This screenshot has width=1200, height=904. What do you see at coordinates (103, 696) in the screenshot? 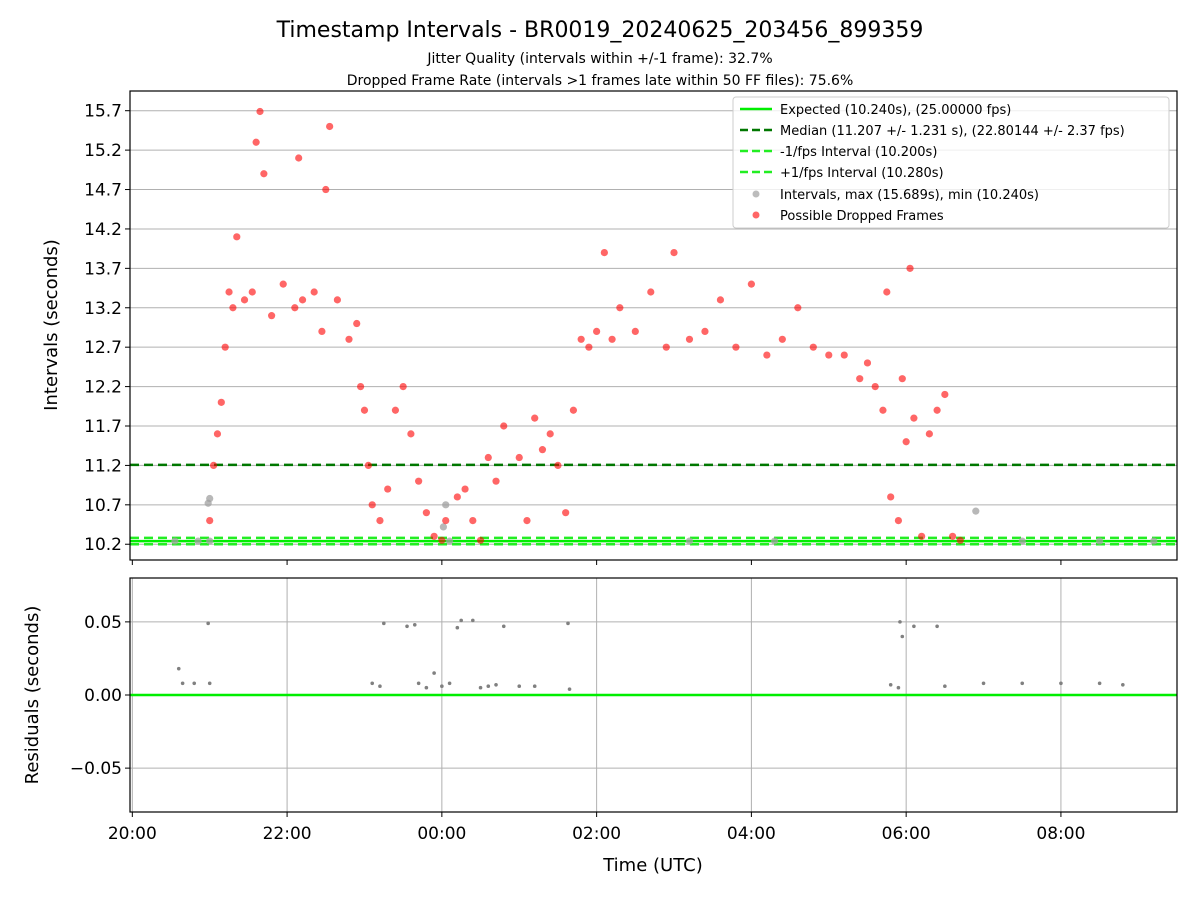
I see `bottom-y-tick-label: 0.00` at bounding box center [103, 696].